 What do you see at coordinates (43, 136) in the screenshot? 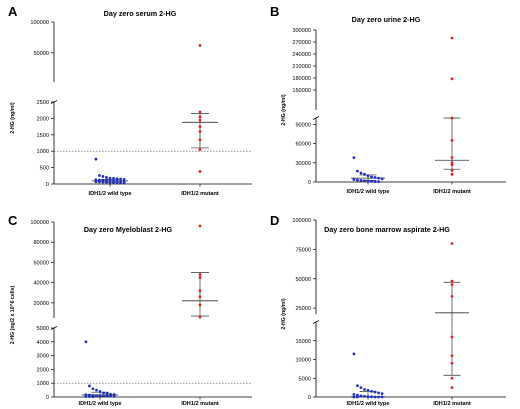
I see `y-tick-label: 1500` at bounding box center [43, 136].